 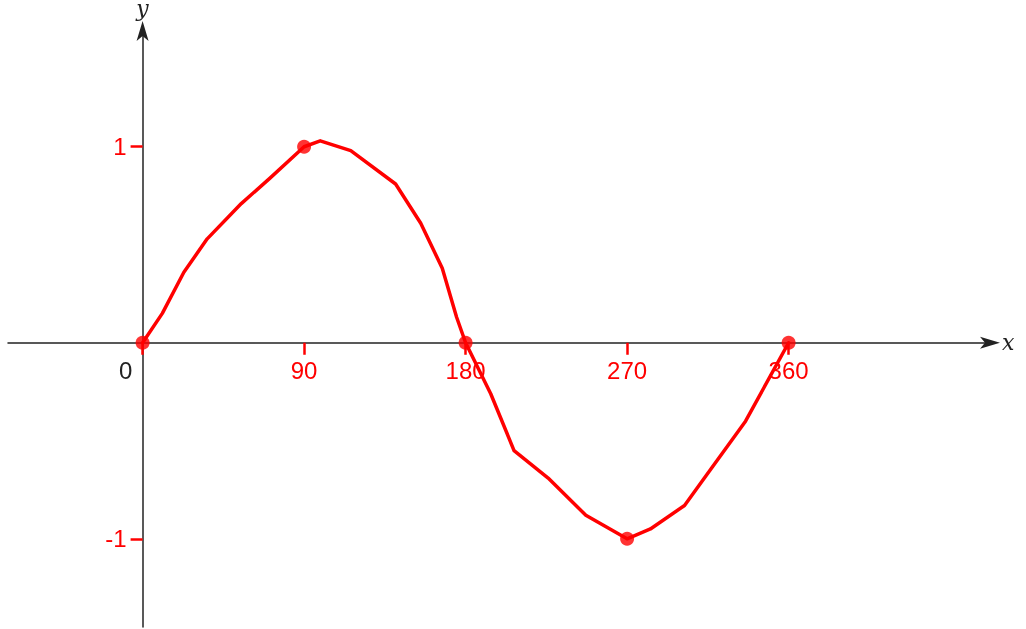 I want to click on y-tick-label: 1, so click(x=120, y=147).